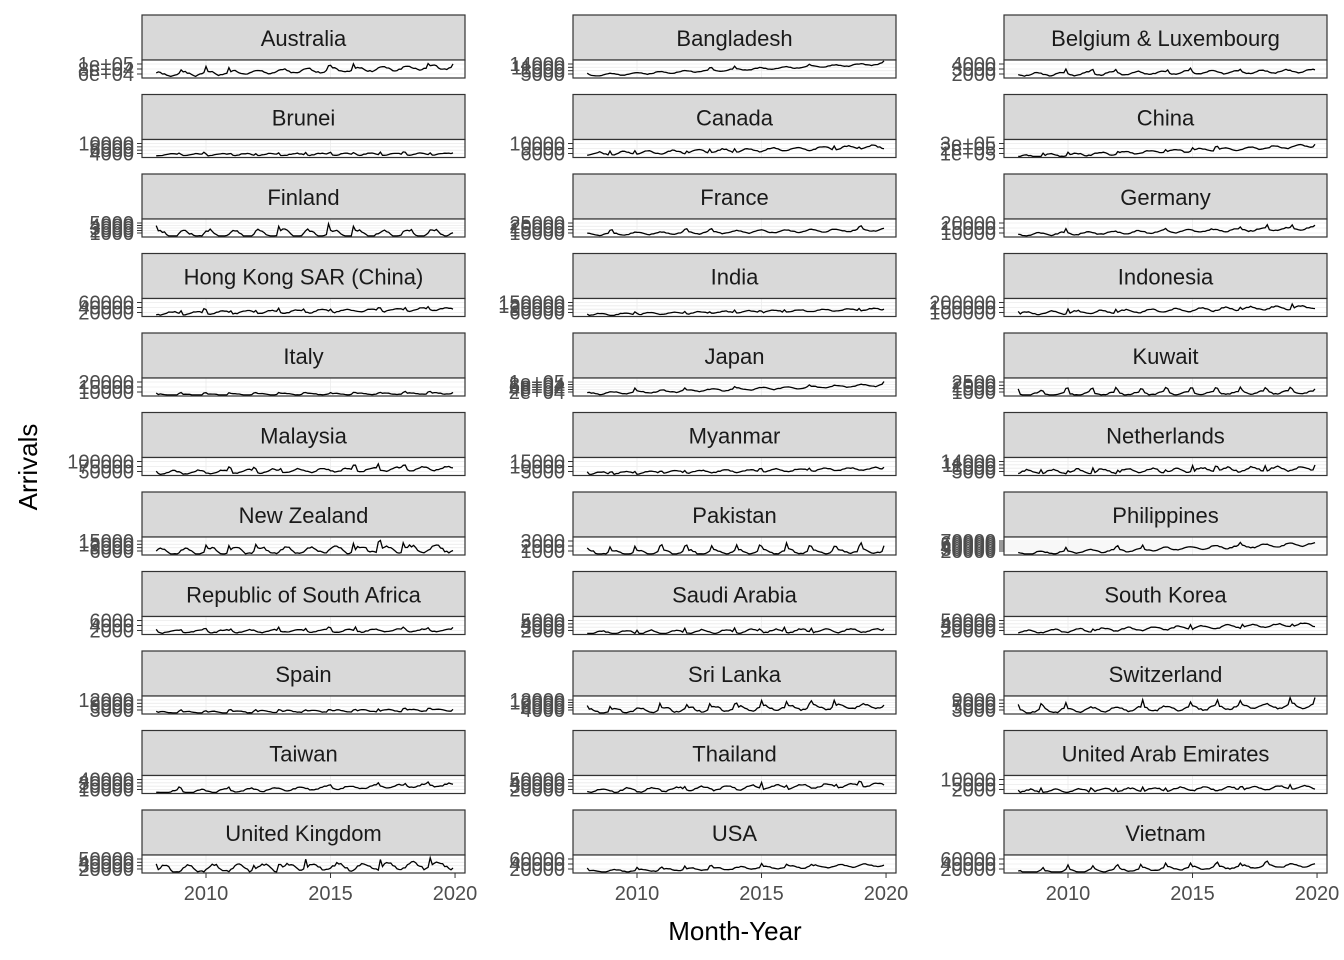 This screenshot has width=1344, height=960. I want to click on facet-title: Canada, so click(735, 118).